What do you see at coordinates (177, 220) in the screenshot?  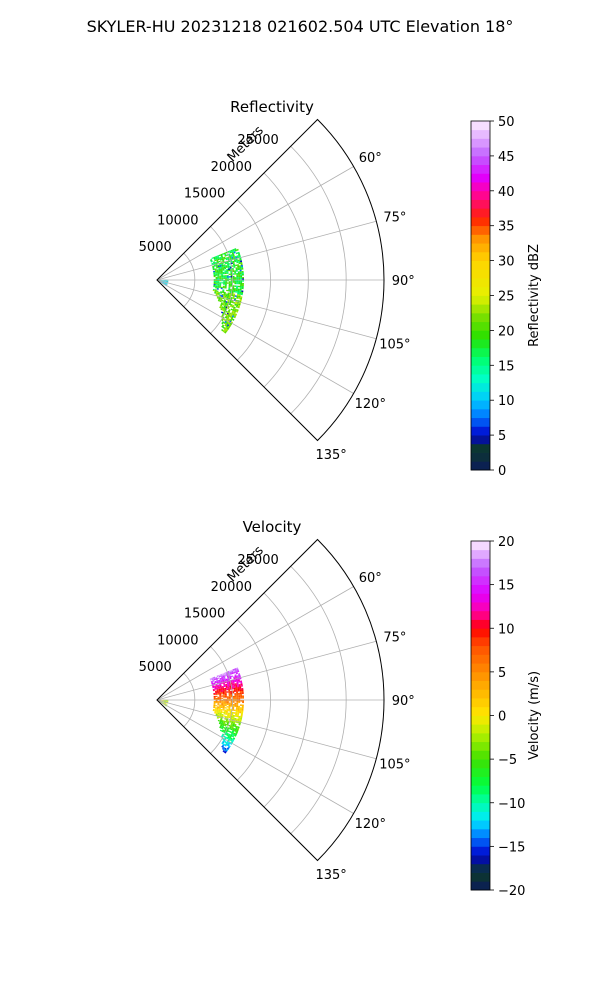 I see `range-tick-label: 10000` at bounding box center [177, 220].